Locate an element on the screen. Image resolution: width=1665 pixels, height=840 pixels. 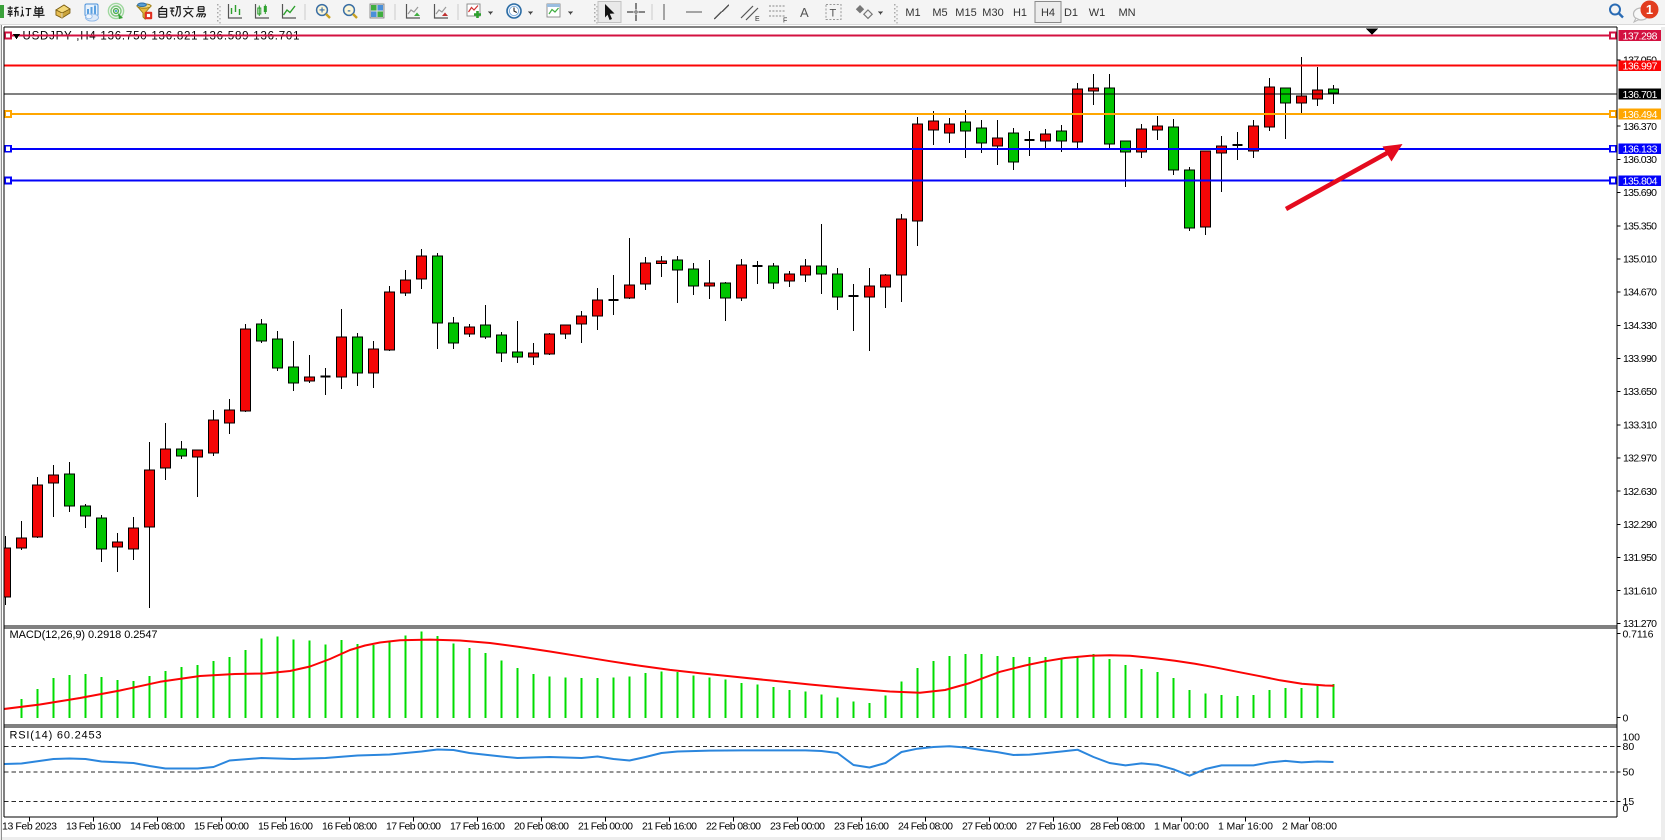
svg-text: 15 Feb 16:00 is located at coordinates (285, 827).